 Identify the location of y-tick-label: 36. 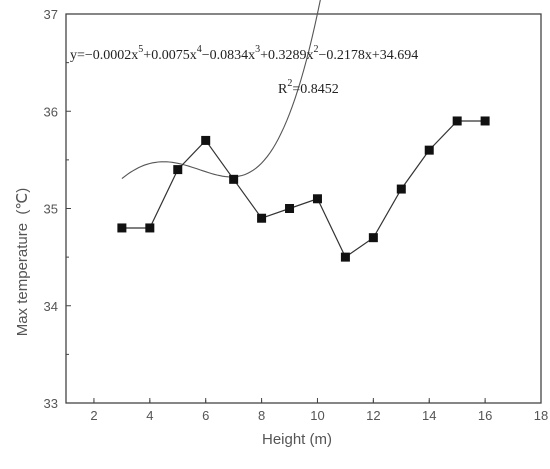
(51, 111).